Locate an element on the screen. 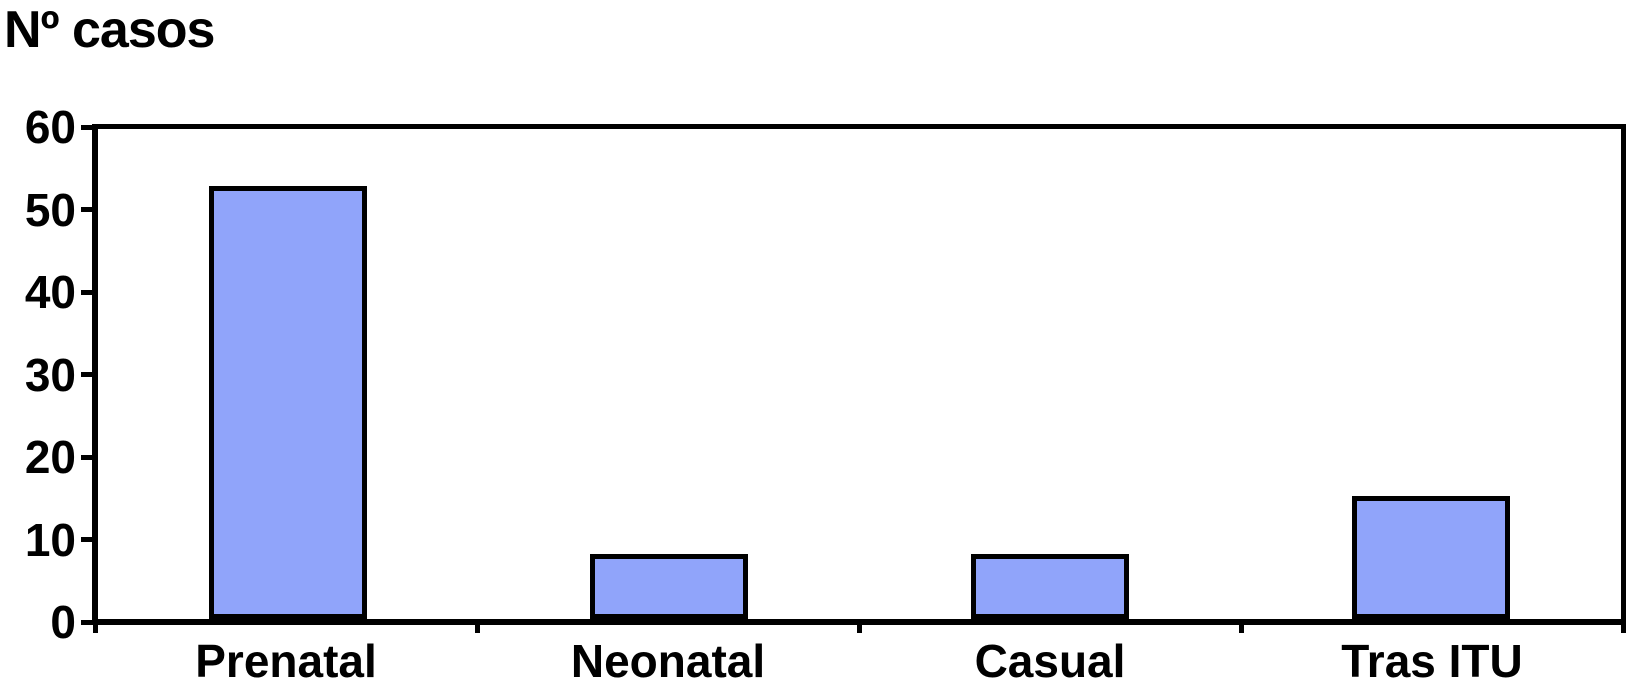 The image size is (1632, 694). y-axis-tick-label: 60 is located at coordinates (50, 127).